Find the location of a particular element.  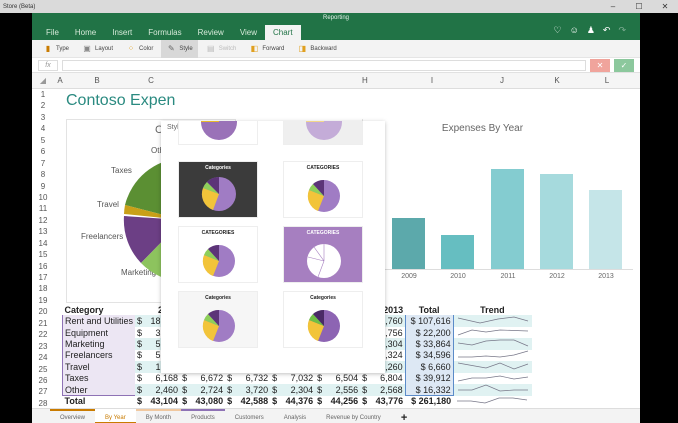

bar-2012 is located at coordinates (556, 221).